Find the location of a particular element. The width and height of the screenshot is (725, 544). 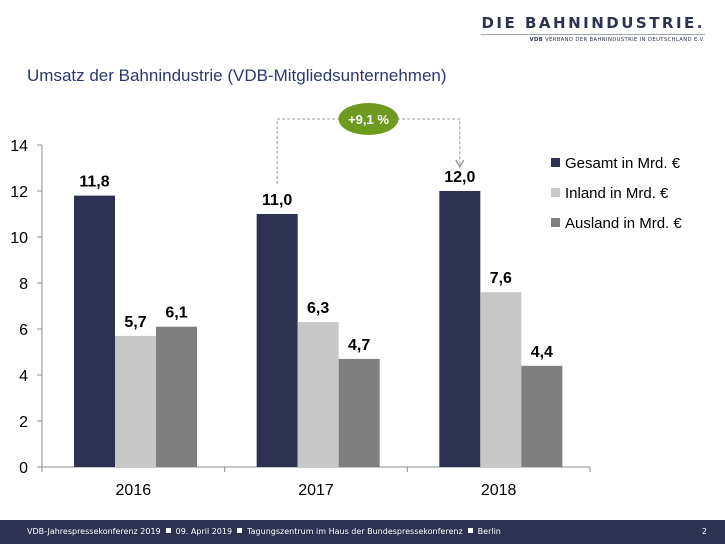

y-tick-label: 14 is located at coordinates (19, 146).